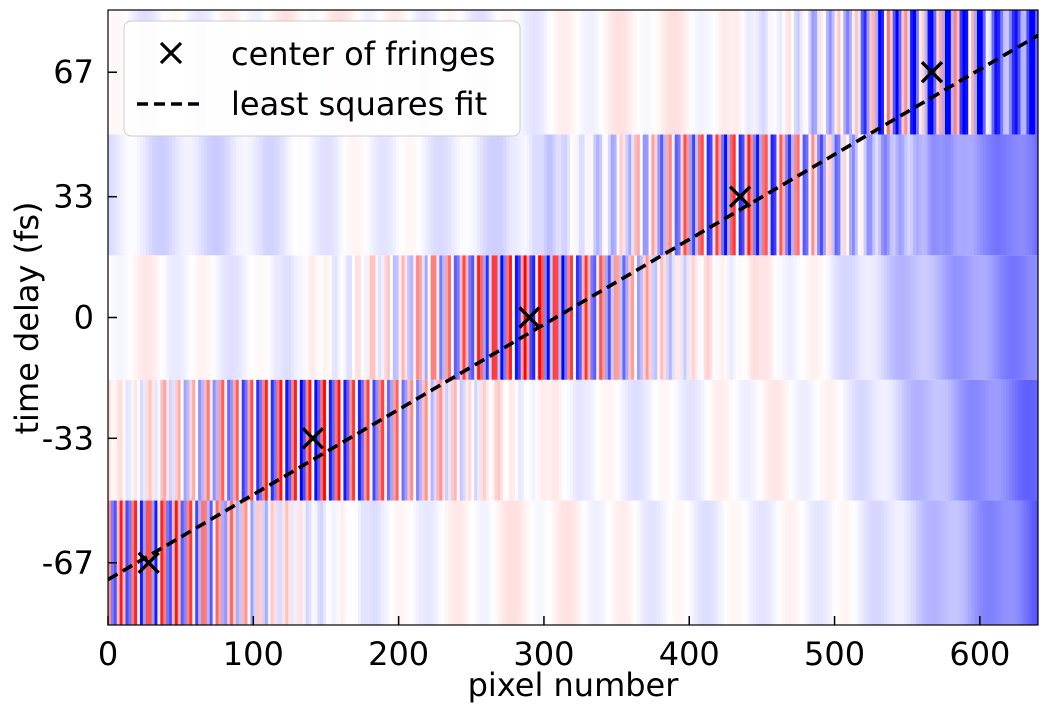  I want to click on fringe-center-marker, so click(148, 562).